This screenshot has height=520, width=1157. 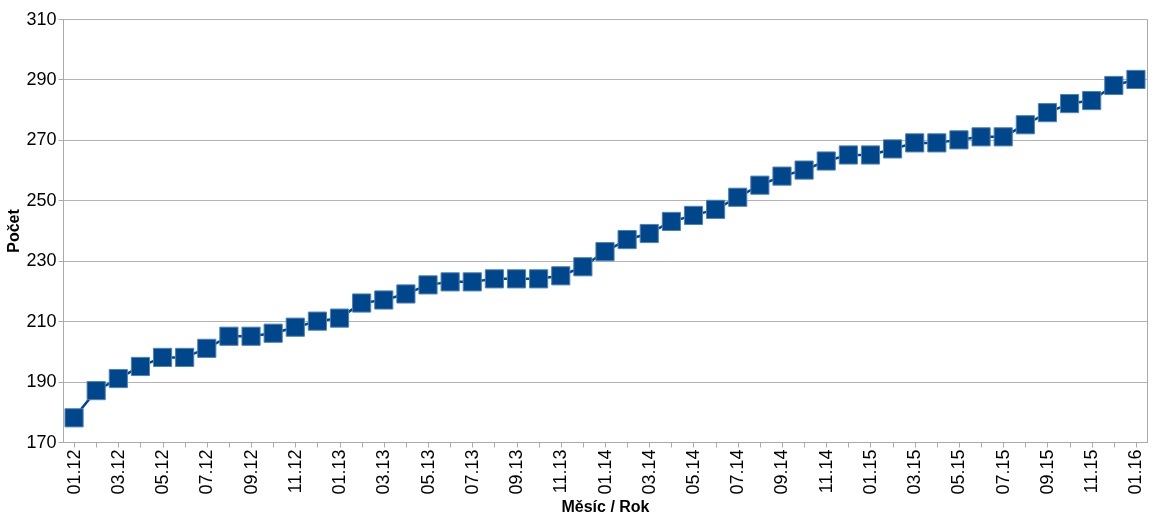 I want to click on x-tick-label: 03.15, so click(x=914, y=472).